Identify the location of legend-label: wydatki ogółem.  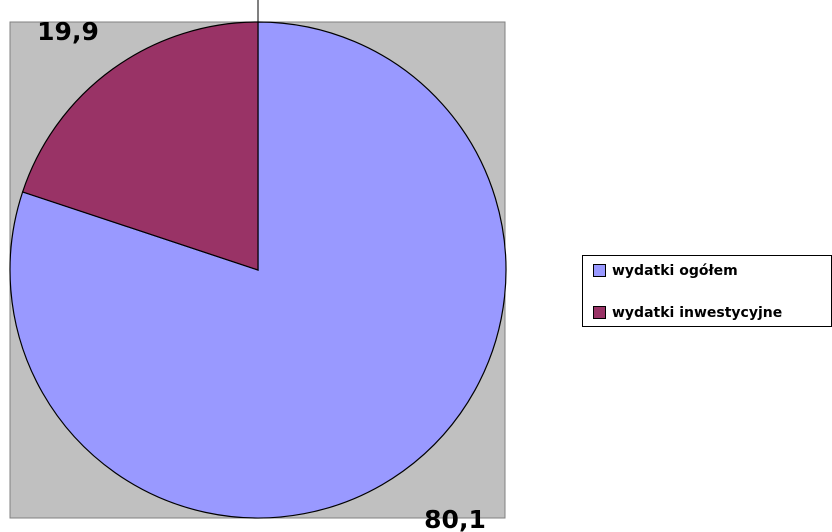
(675, 271).